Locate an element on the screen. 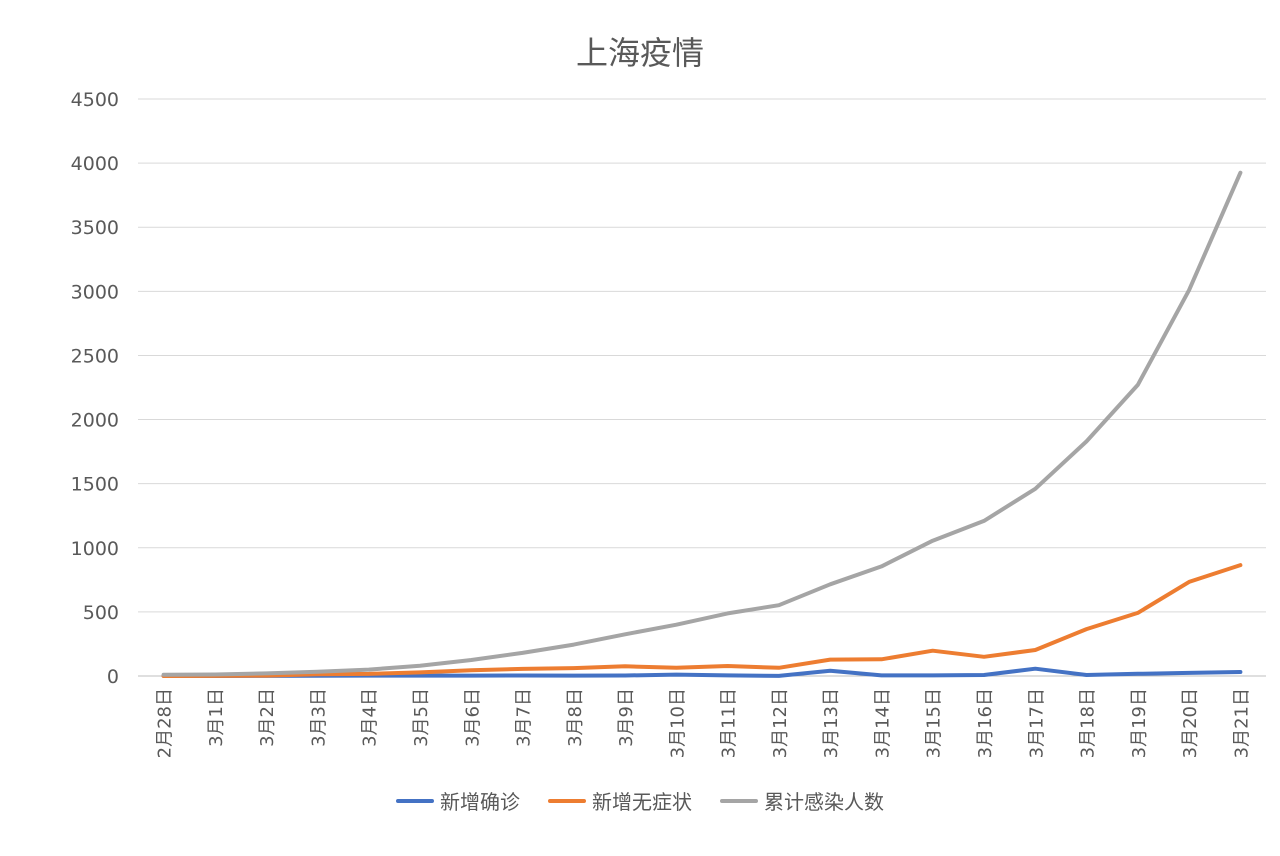 This screenshot has width=1280, height=856. x-tick-label: 2月28日 is located at coordinates (165, 723).